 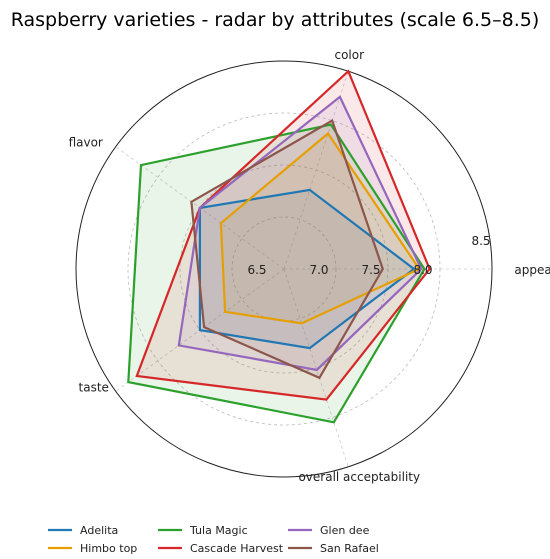 What do you see at coordinates (86, 143) in the screenshot?
I see `axis-label: flavor` at bounding box center [86, 143].